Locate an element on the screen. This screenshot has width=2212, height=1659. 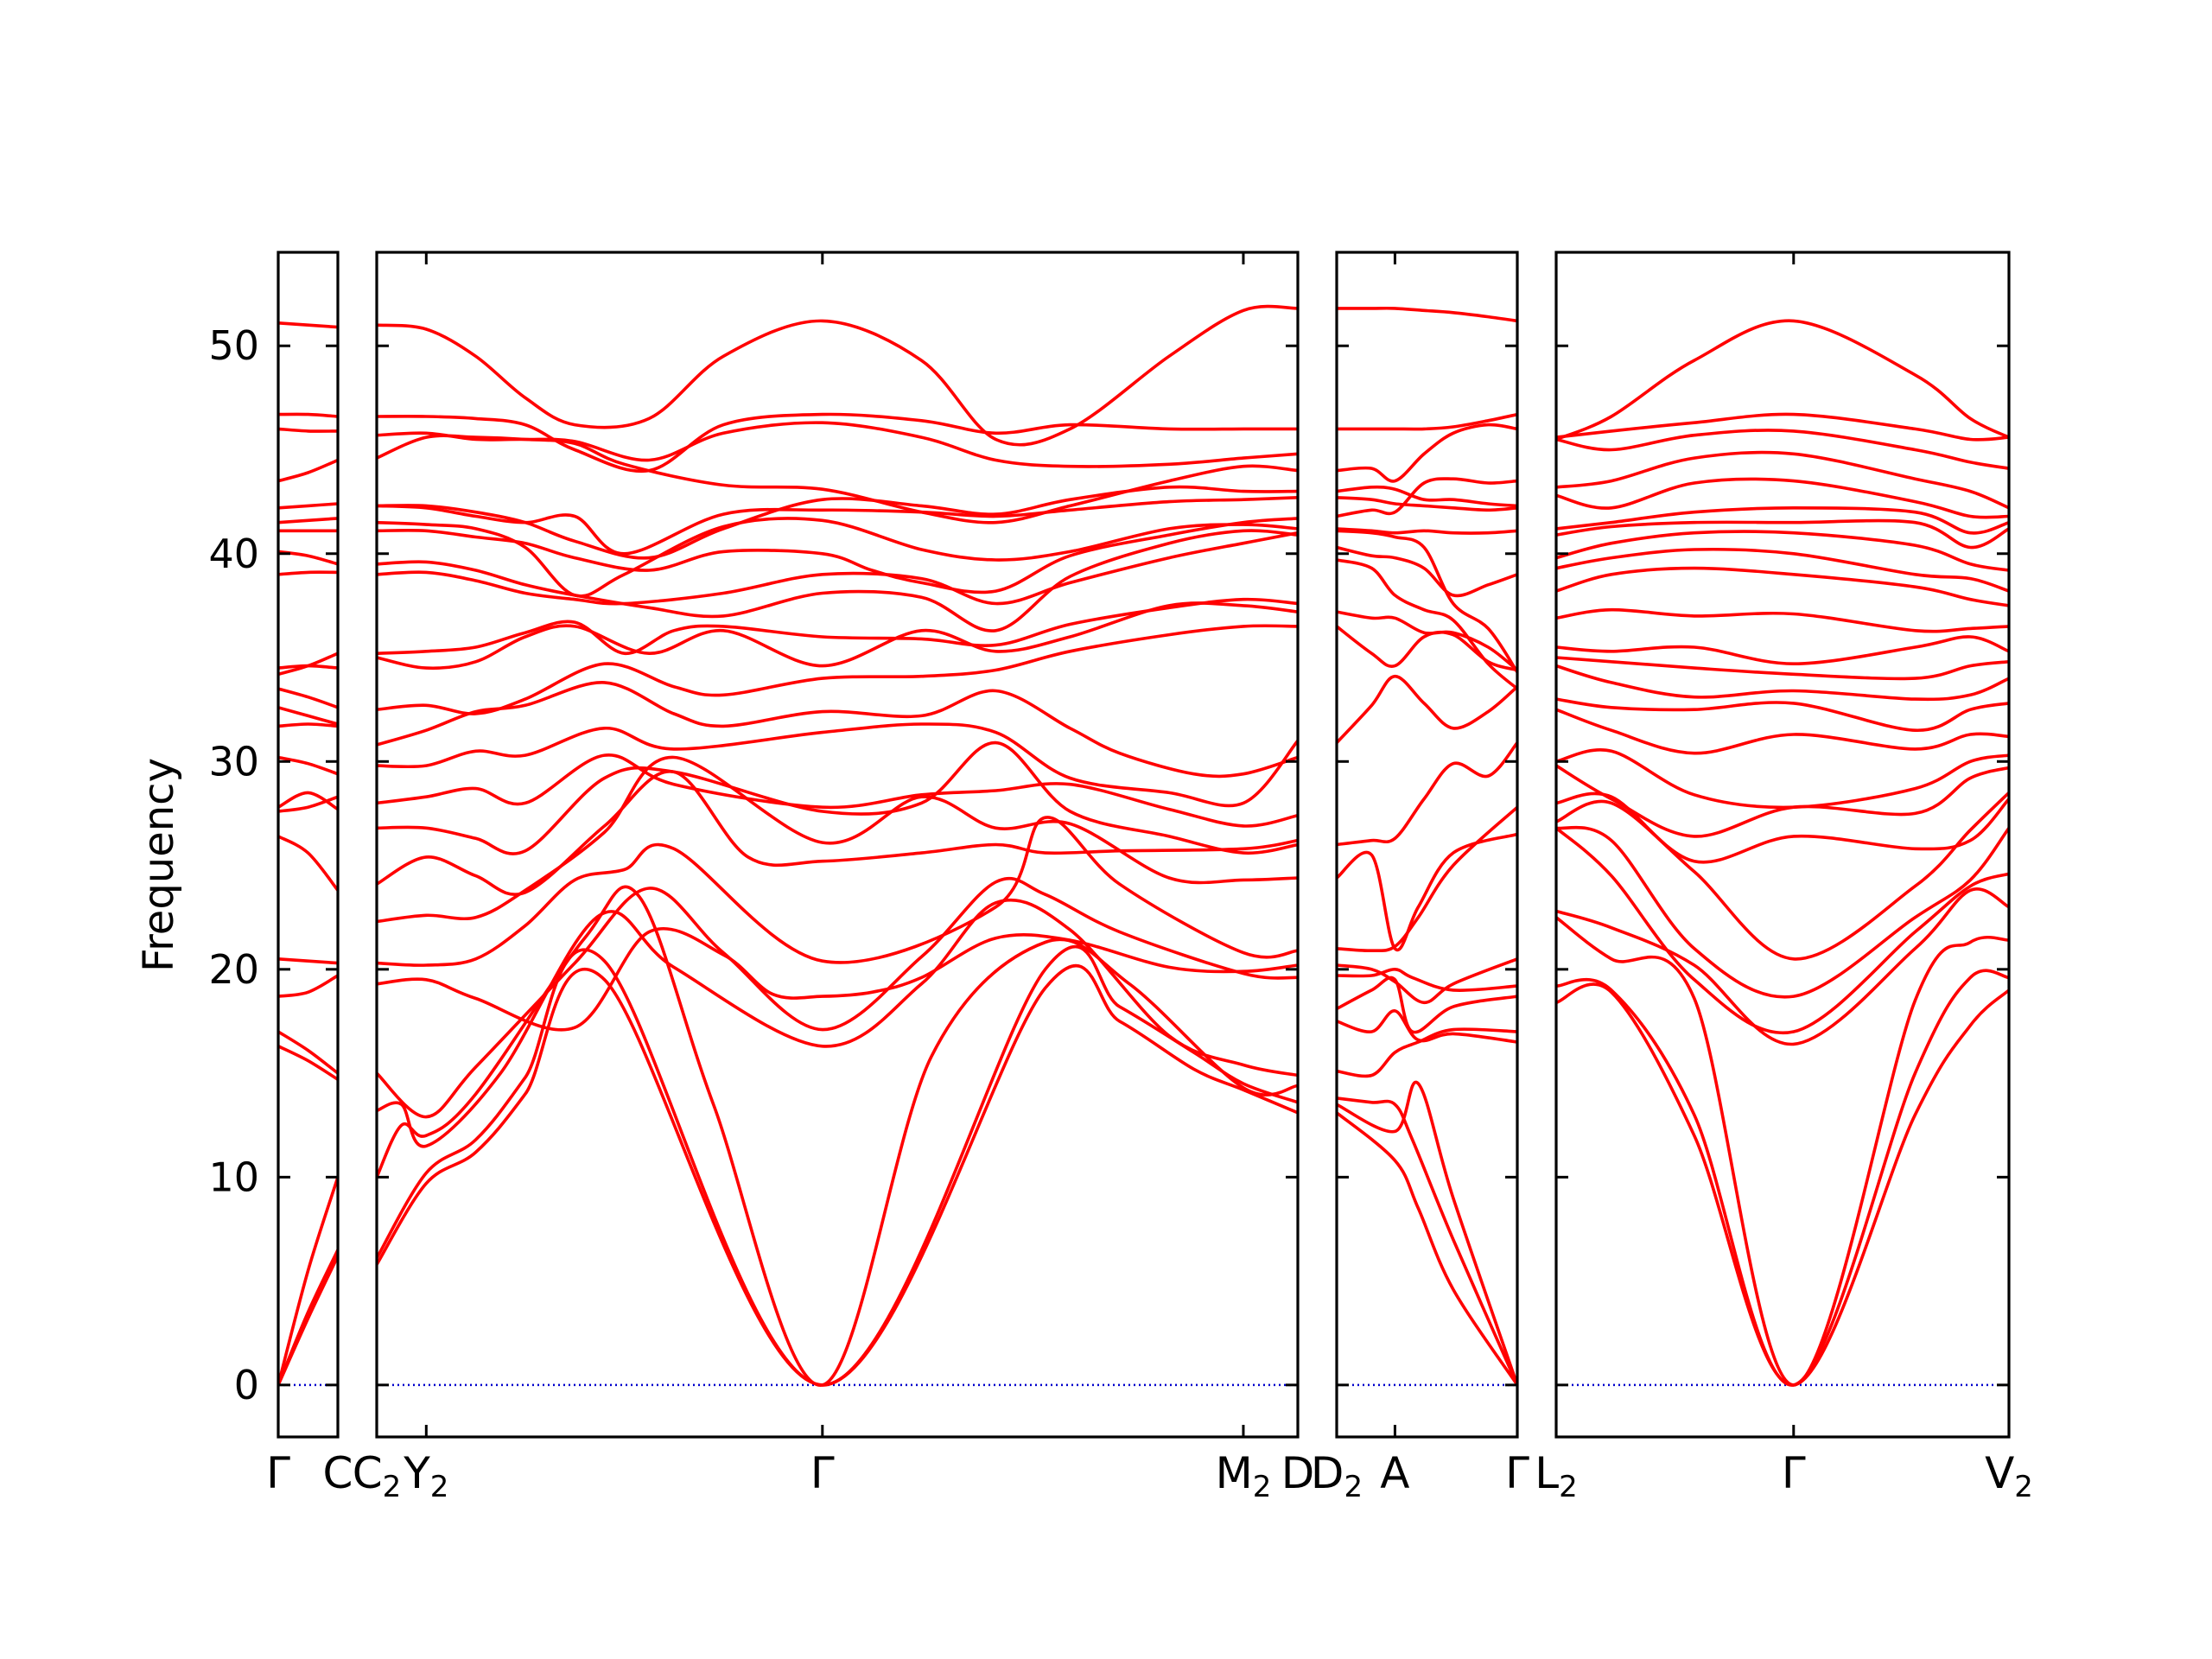
panel-D2-A-G: D2 A Γ is located at coordinates (1420, 877).